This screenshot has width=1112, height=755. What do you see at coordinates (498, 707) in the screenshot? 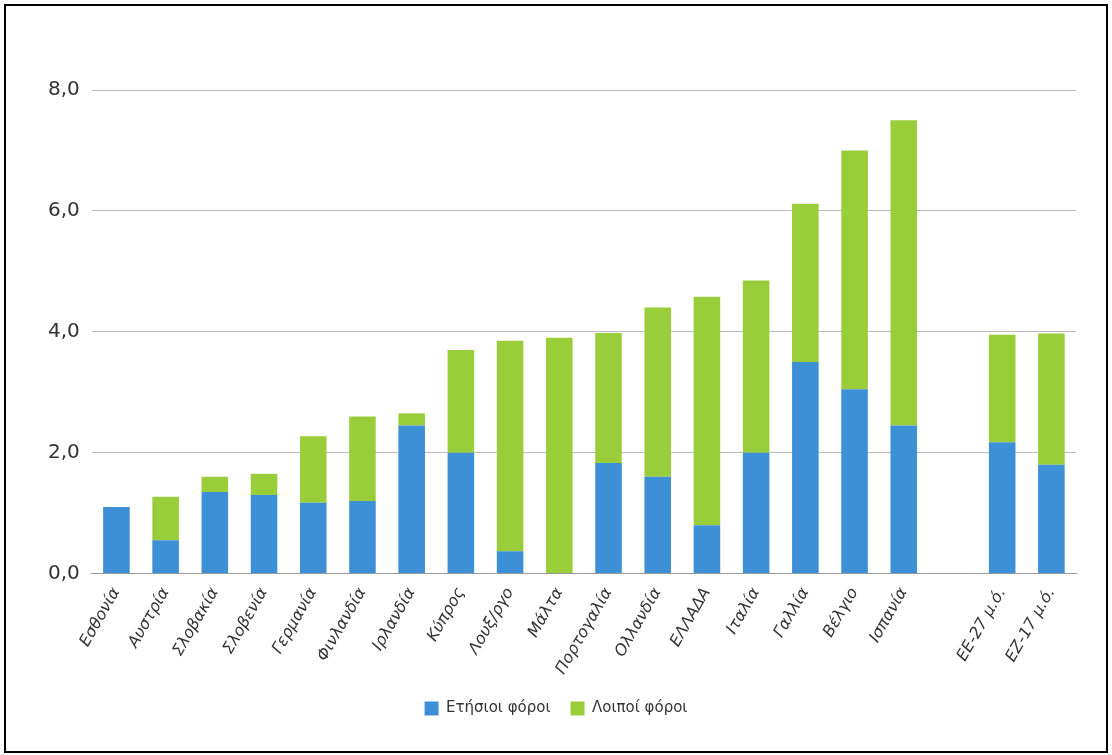
I see `legend-label: Ετήσιοι φόροι` at bounding box center [498, 707].